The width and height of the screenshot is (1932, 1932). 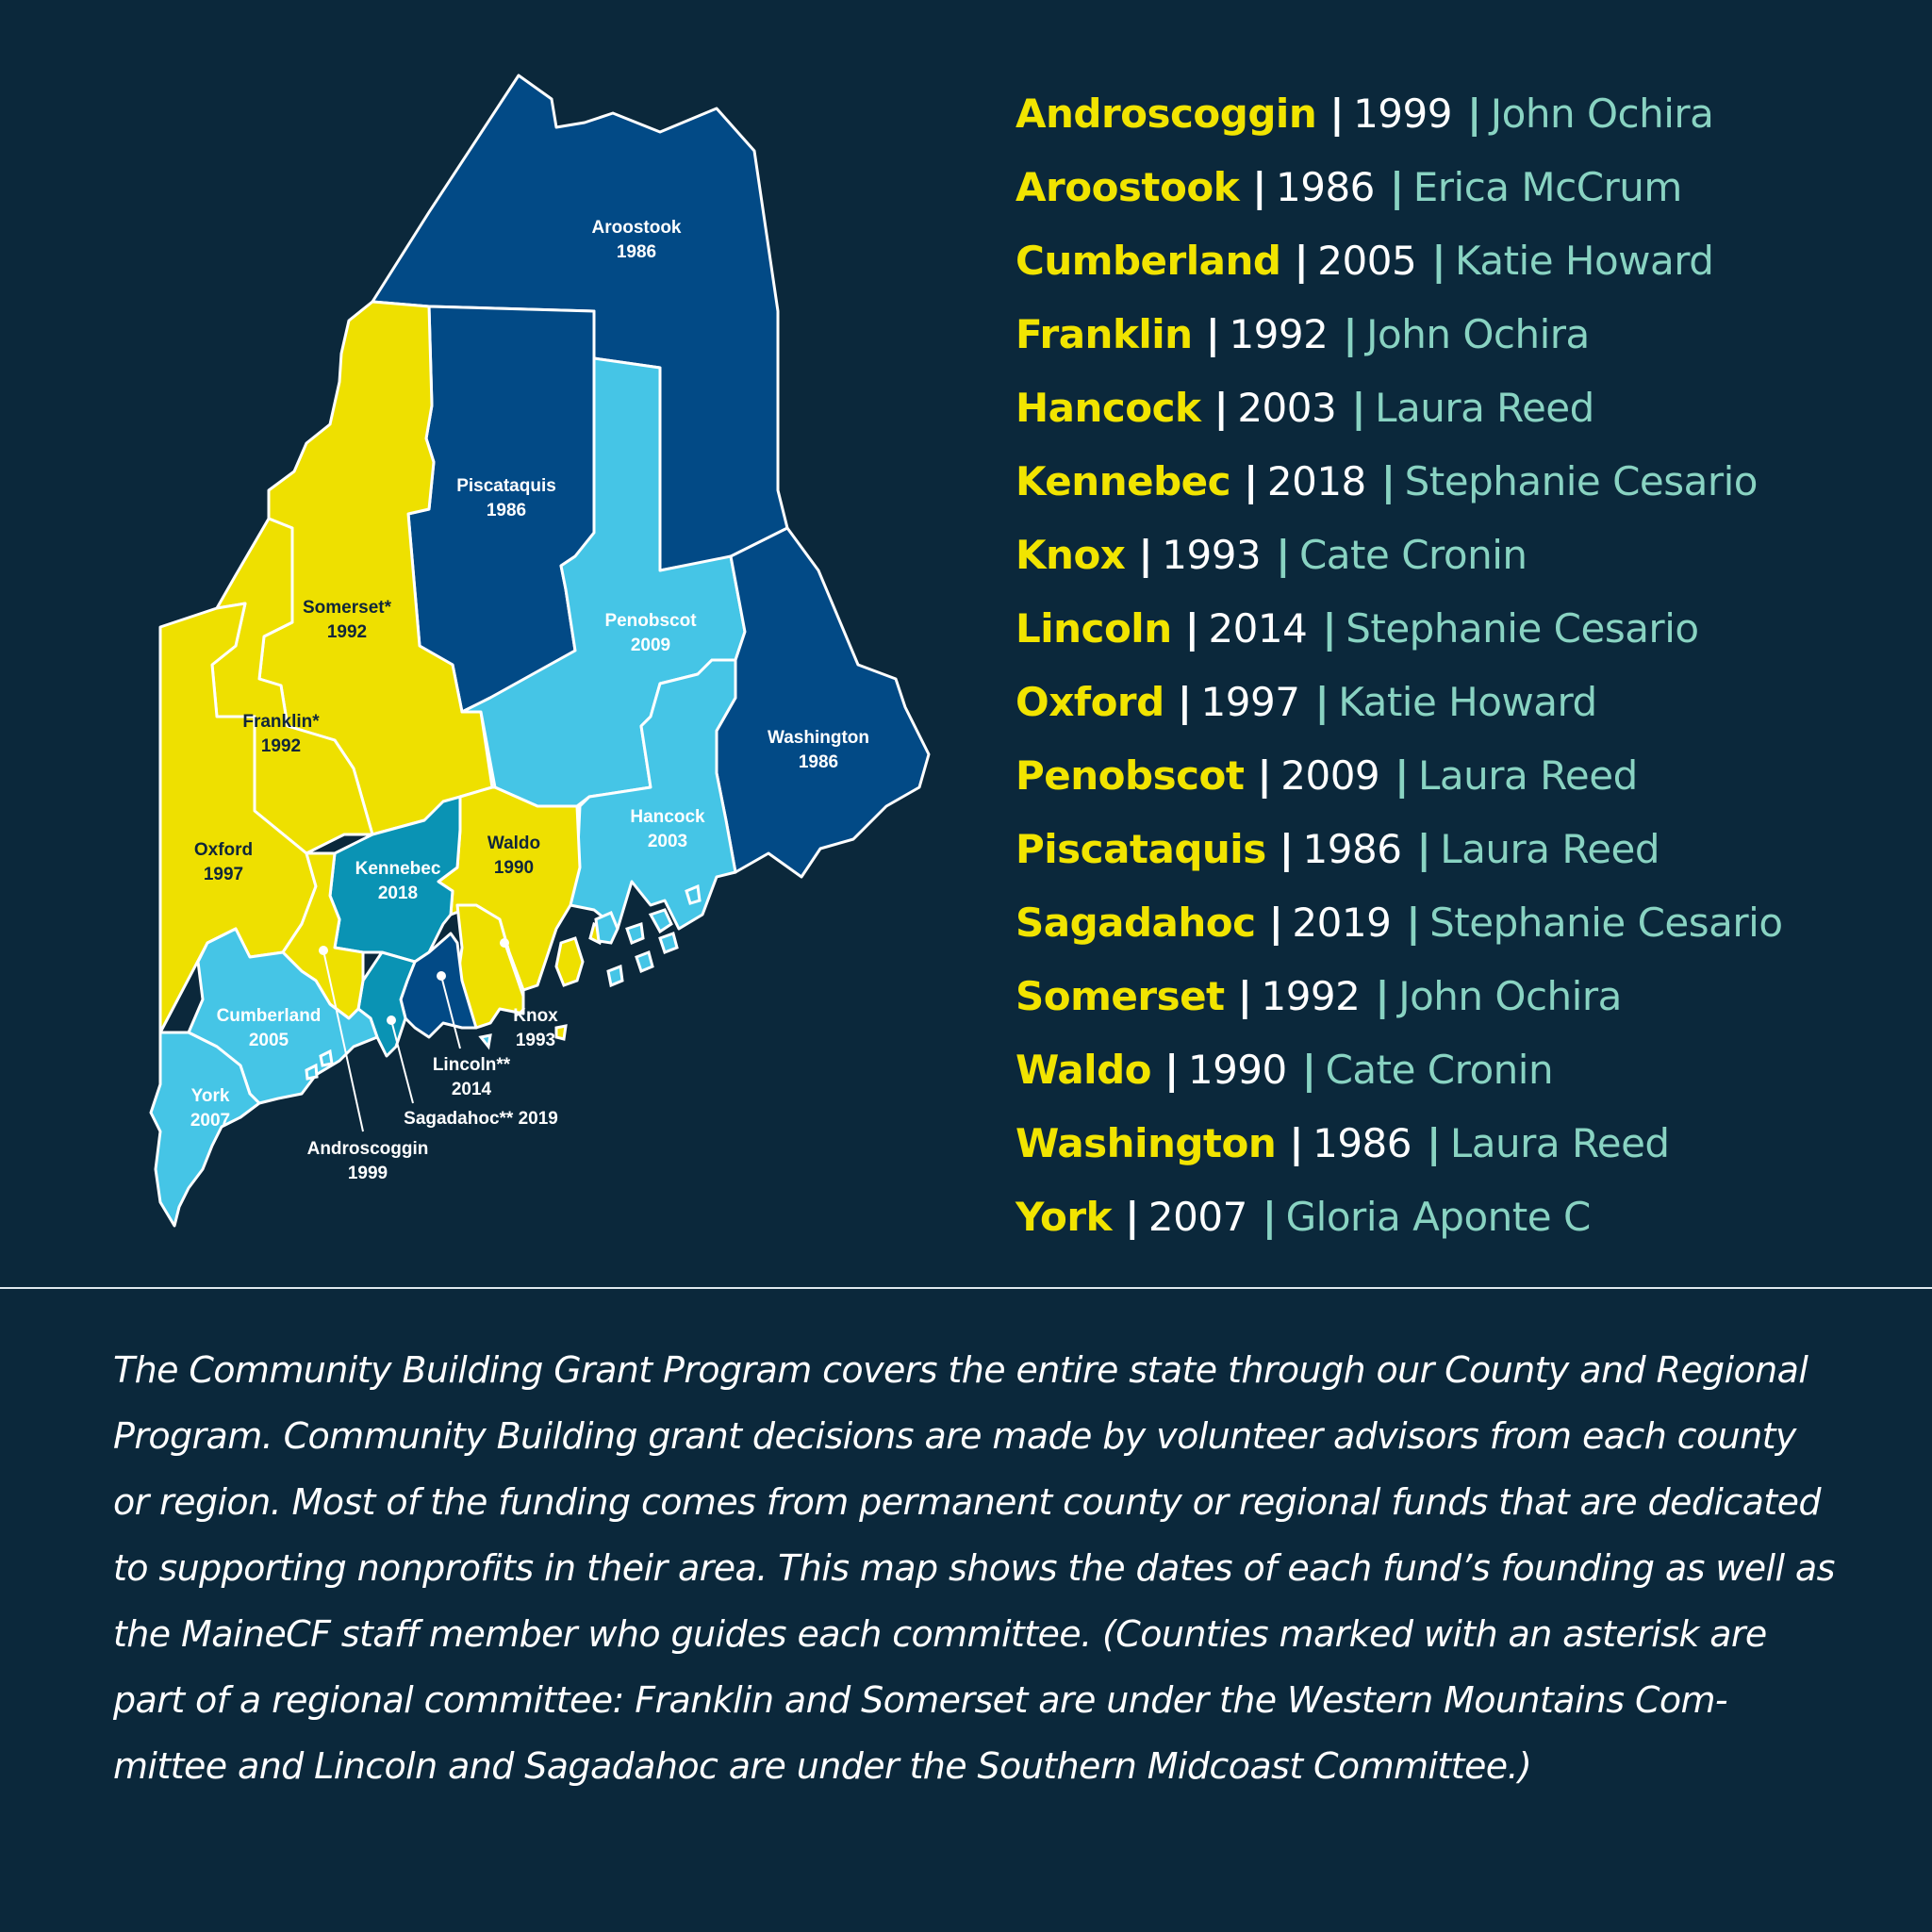 I want to click on legend-county: Knox, so click(x=1071, y=555).